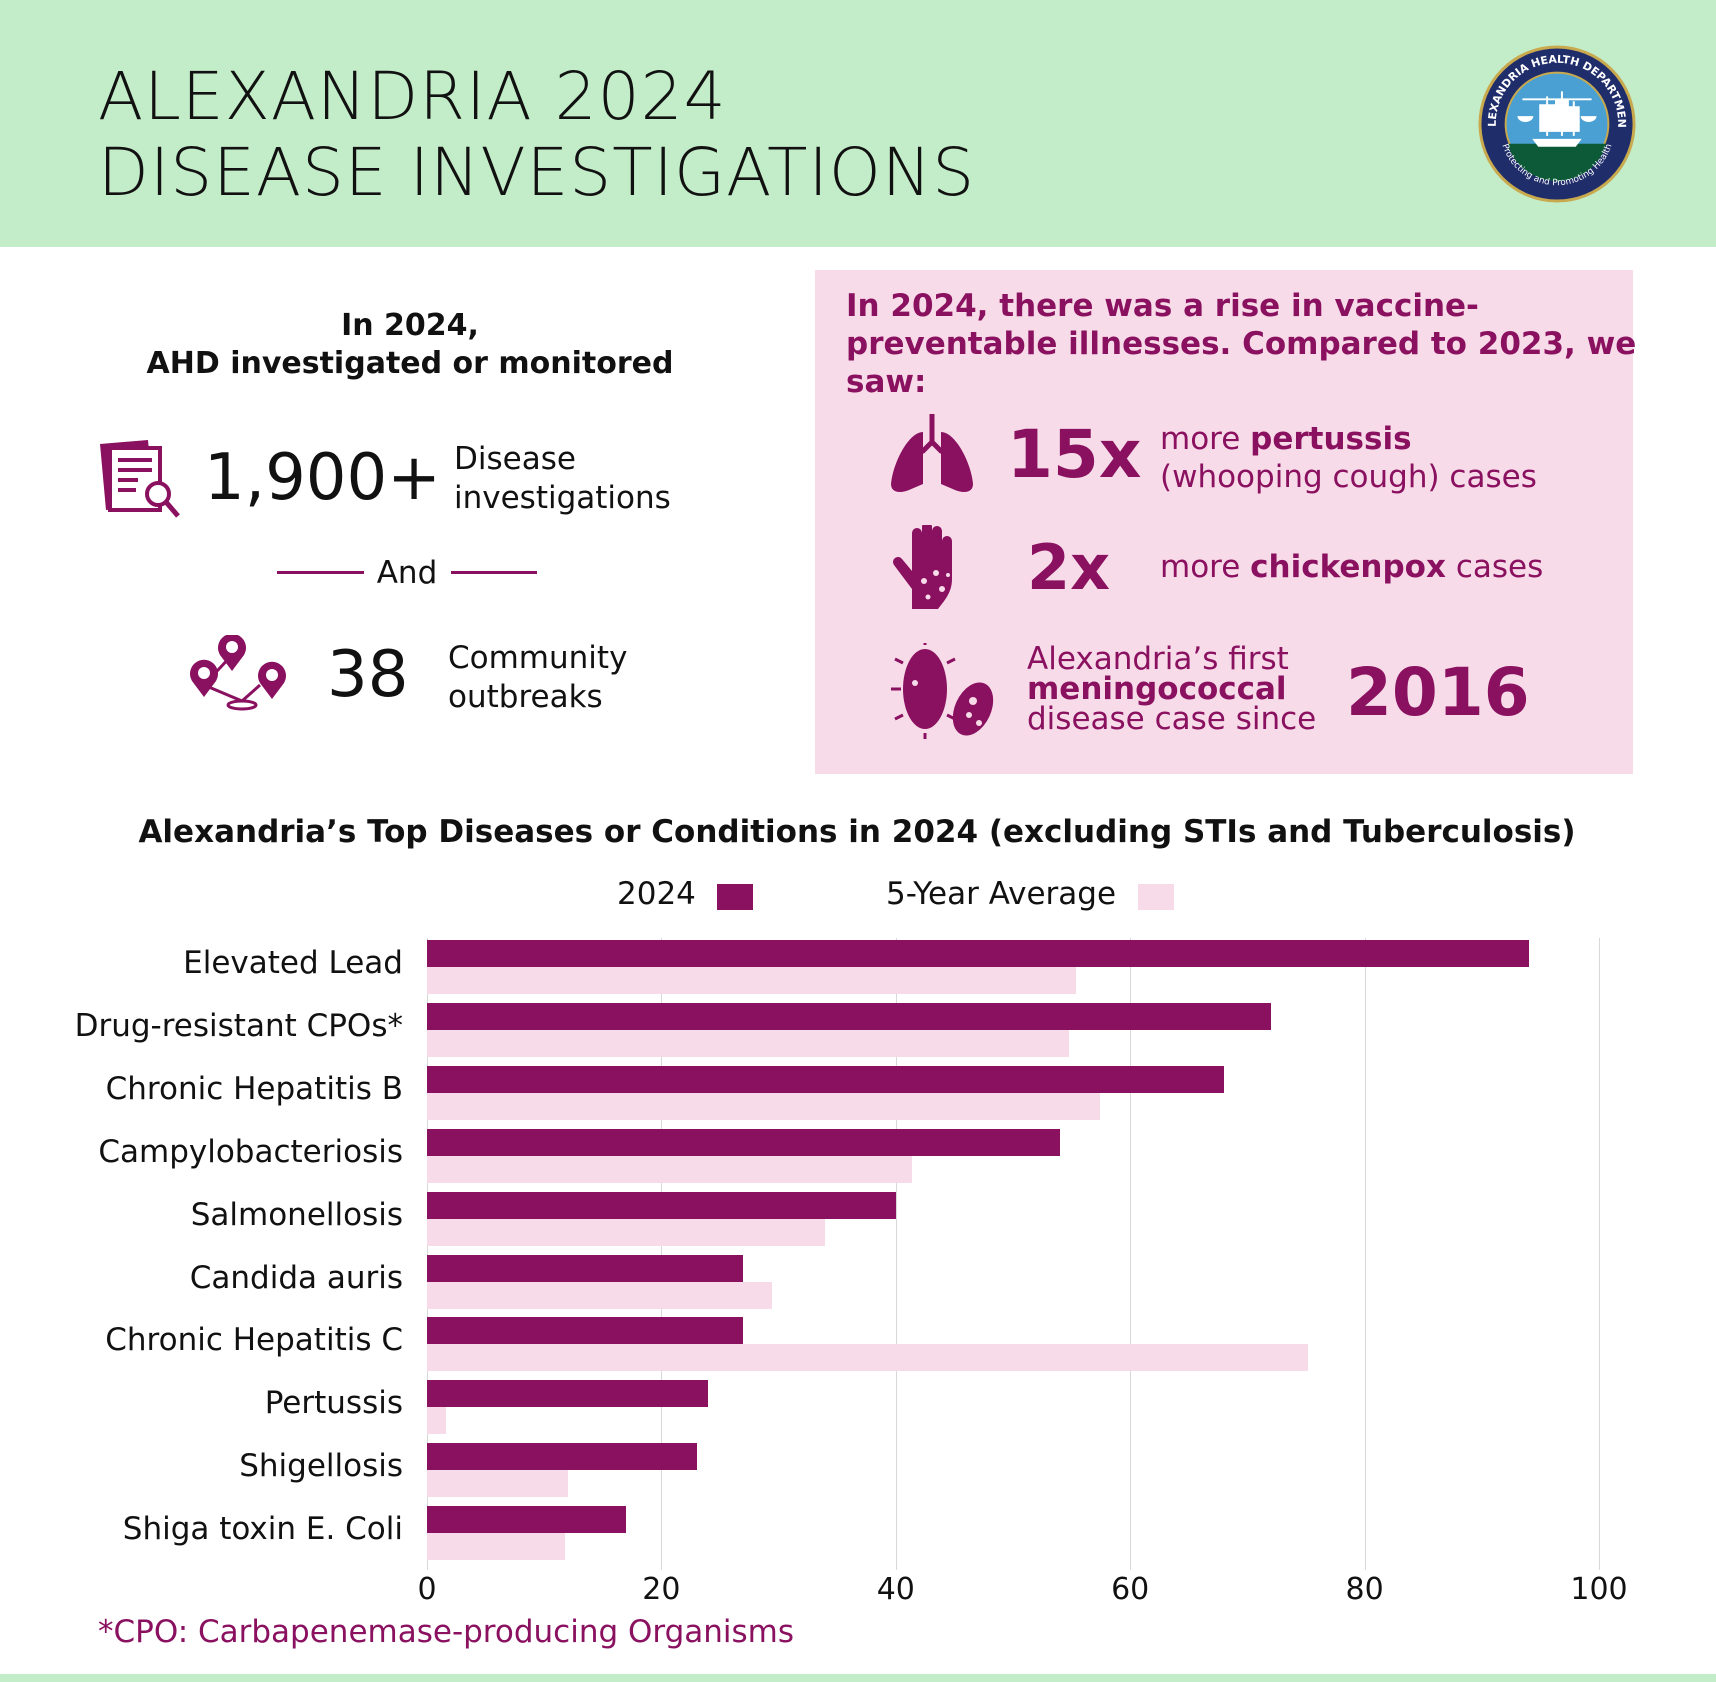 The height and width of the screenshot is (1682, 1716). I want to click on vaccine-preventable-panel, so click(1224, 522).